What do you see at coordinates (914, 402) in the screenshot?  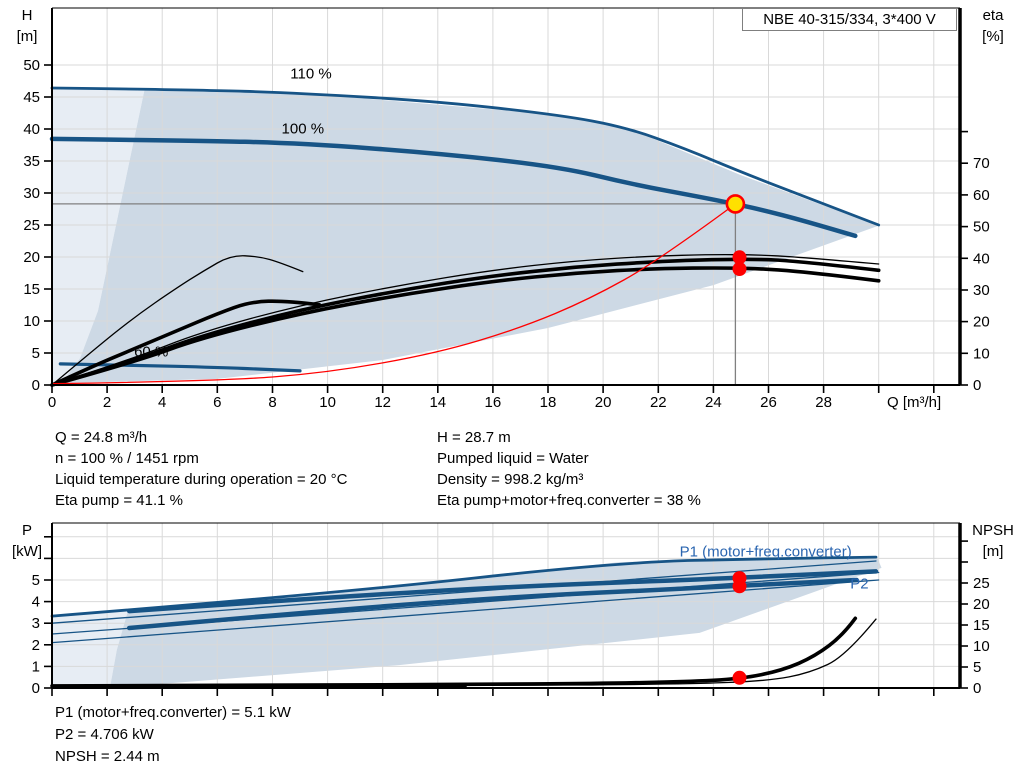 I see `x-axis-title: Q [m³/h]` at bounding box center [914, 402].